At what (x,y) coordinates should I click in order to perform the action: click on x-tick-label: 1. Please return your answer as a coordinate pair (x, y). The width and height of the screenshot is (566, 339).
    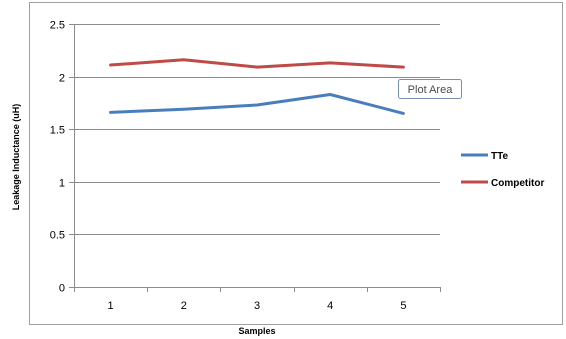
    Looking at the image, I should click on (111, 306).